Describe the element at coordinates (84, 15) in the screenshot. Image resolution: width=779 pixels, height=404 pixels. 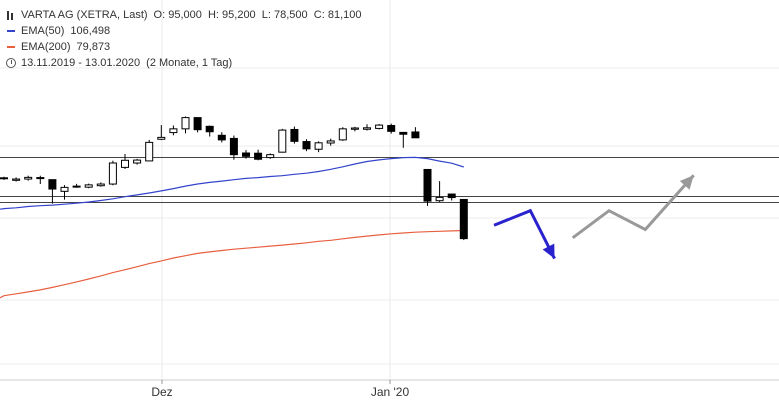
I see `chart-title: VARTA AG (XETRA, Last)` at that location.